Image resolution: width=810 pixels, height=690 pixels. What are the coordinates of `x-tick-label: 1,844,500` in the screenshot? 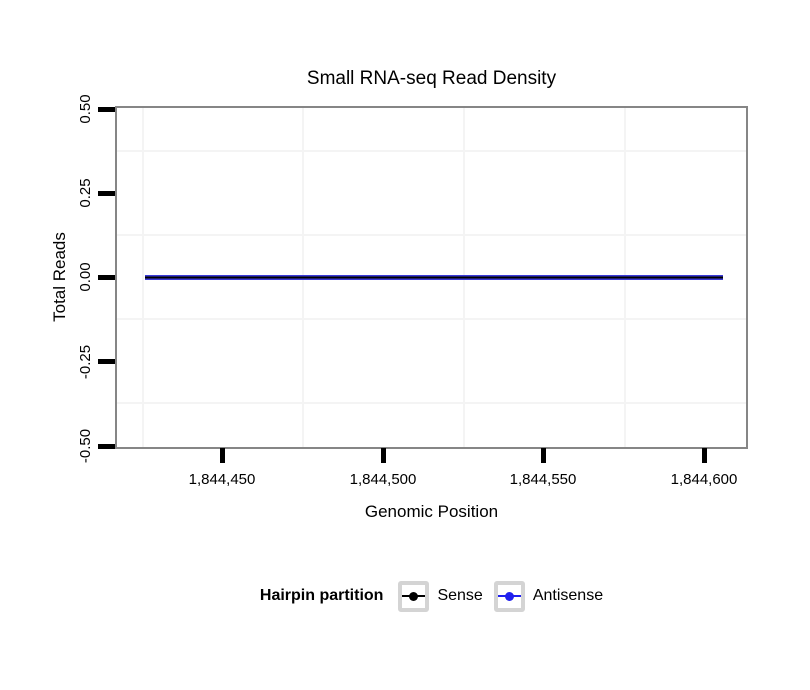 It's located at (383, 479).